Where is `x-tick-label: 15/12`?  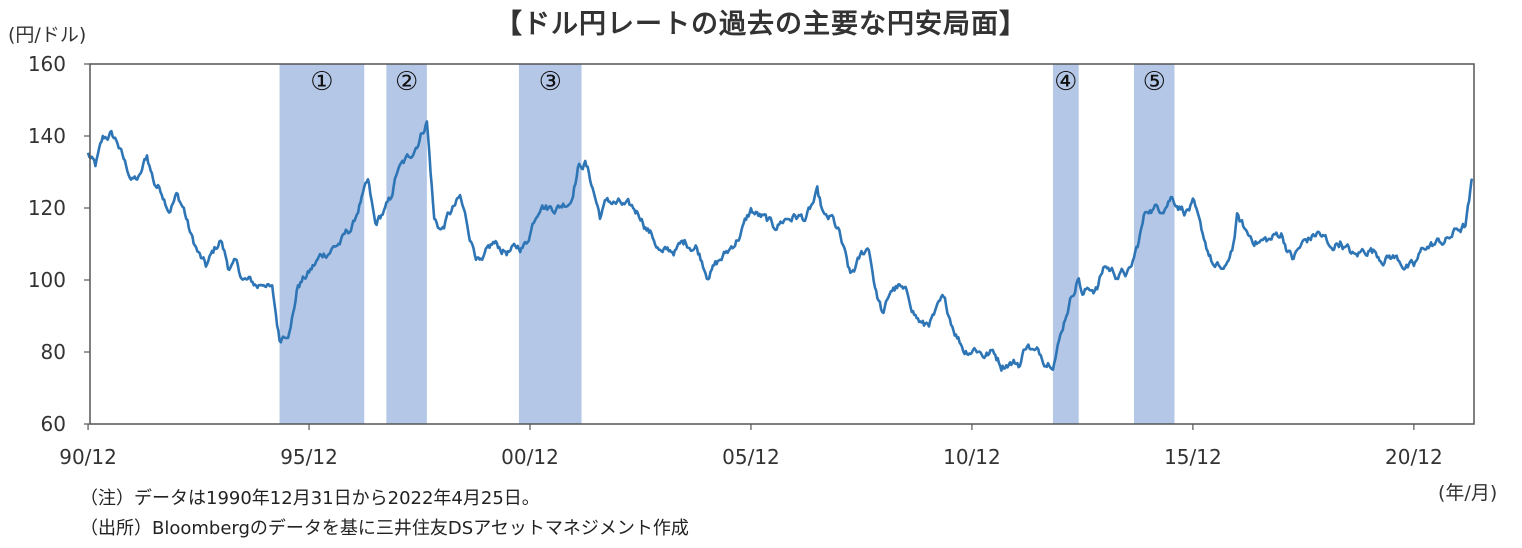
x-tick-label: 15/12 is located at coordinates (1193, 457).